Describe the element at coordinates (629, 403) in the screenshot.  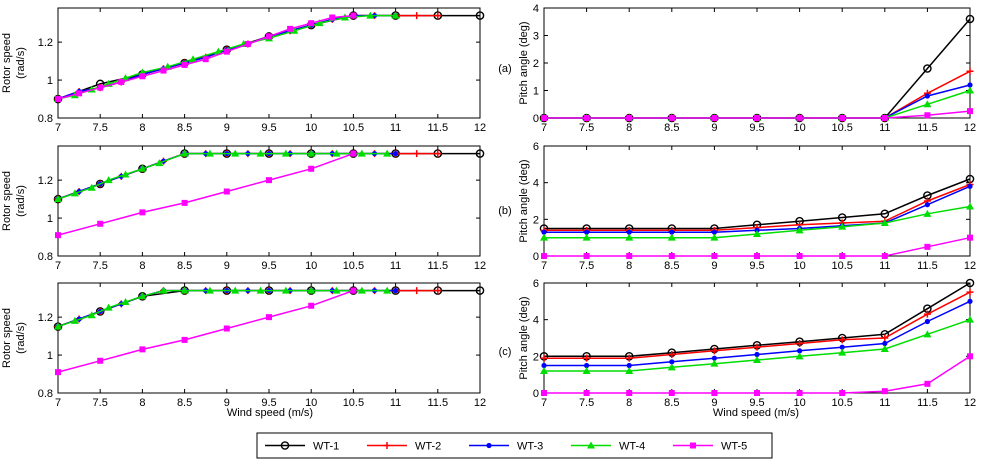
I see `x-tick-label: 8` at that location.